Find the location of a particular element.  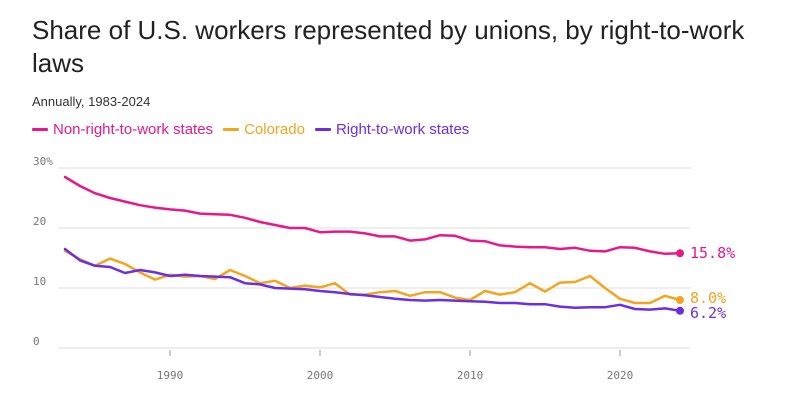

legend-label-right-to-work: Right-to-work states is located at coordinates (402, 129).